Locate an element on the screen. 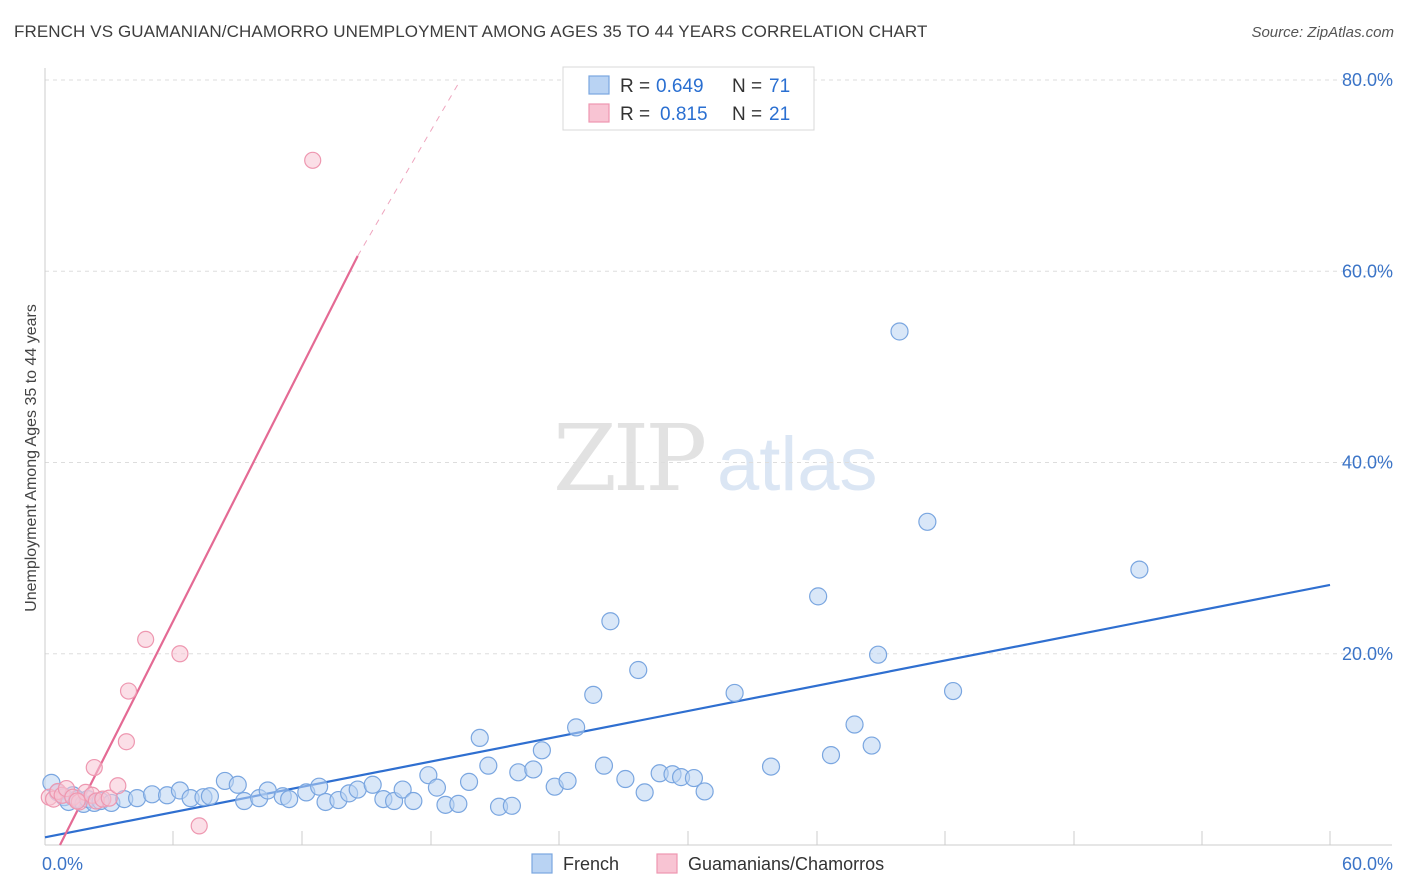 This screenshot has width=1406, height=892. watermark-zip: ZIP is located at coordinates (628, 458).